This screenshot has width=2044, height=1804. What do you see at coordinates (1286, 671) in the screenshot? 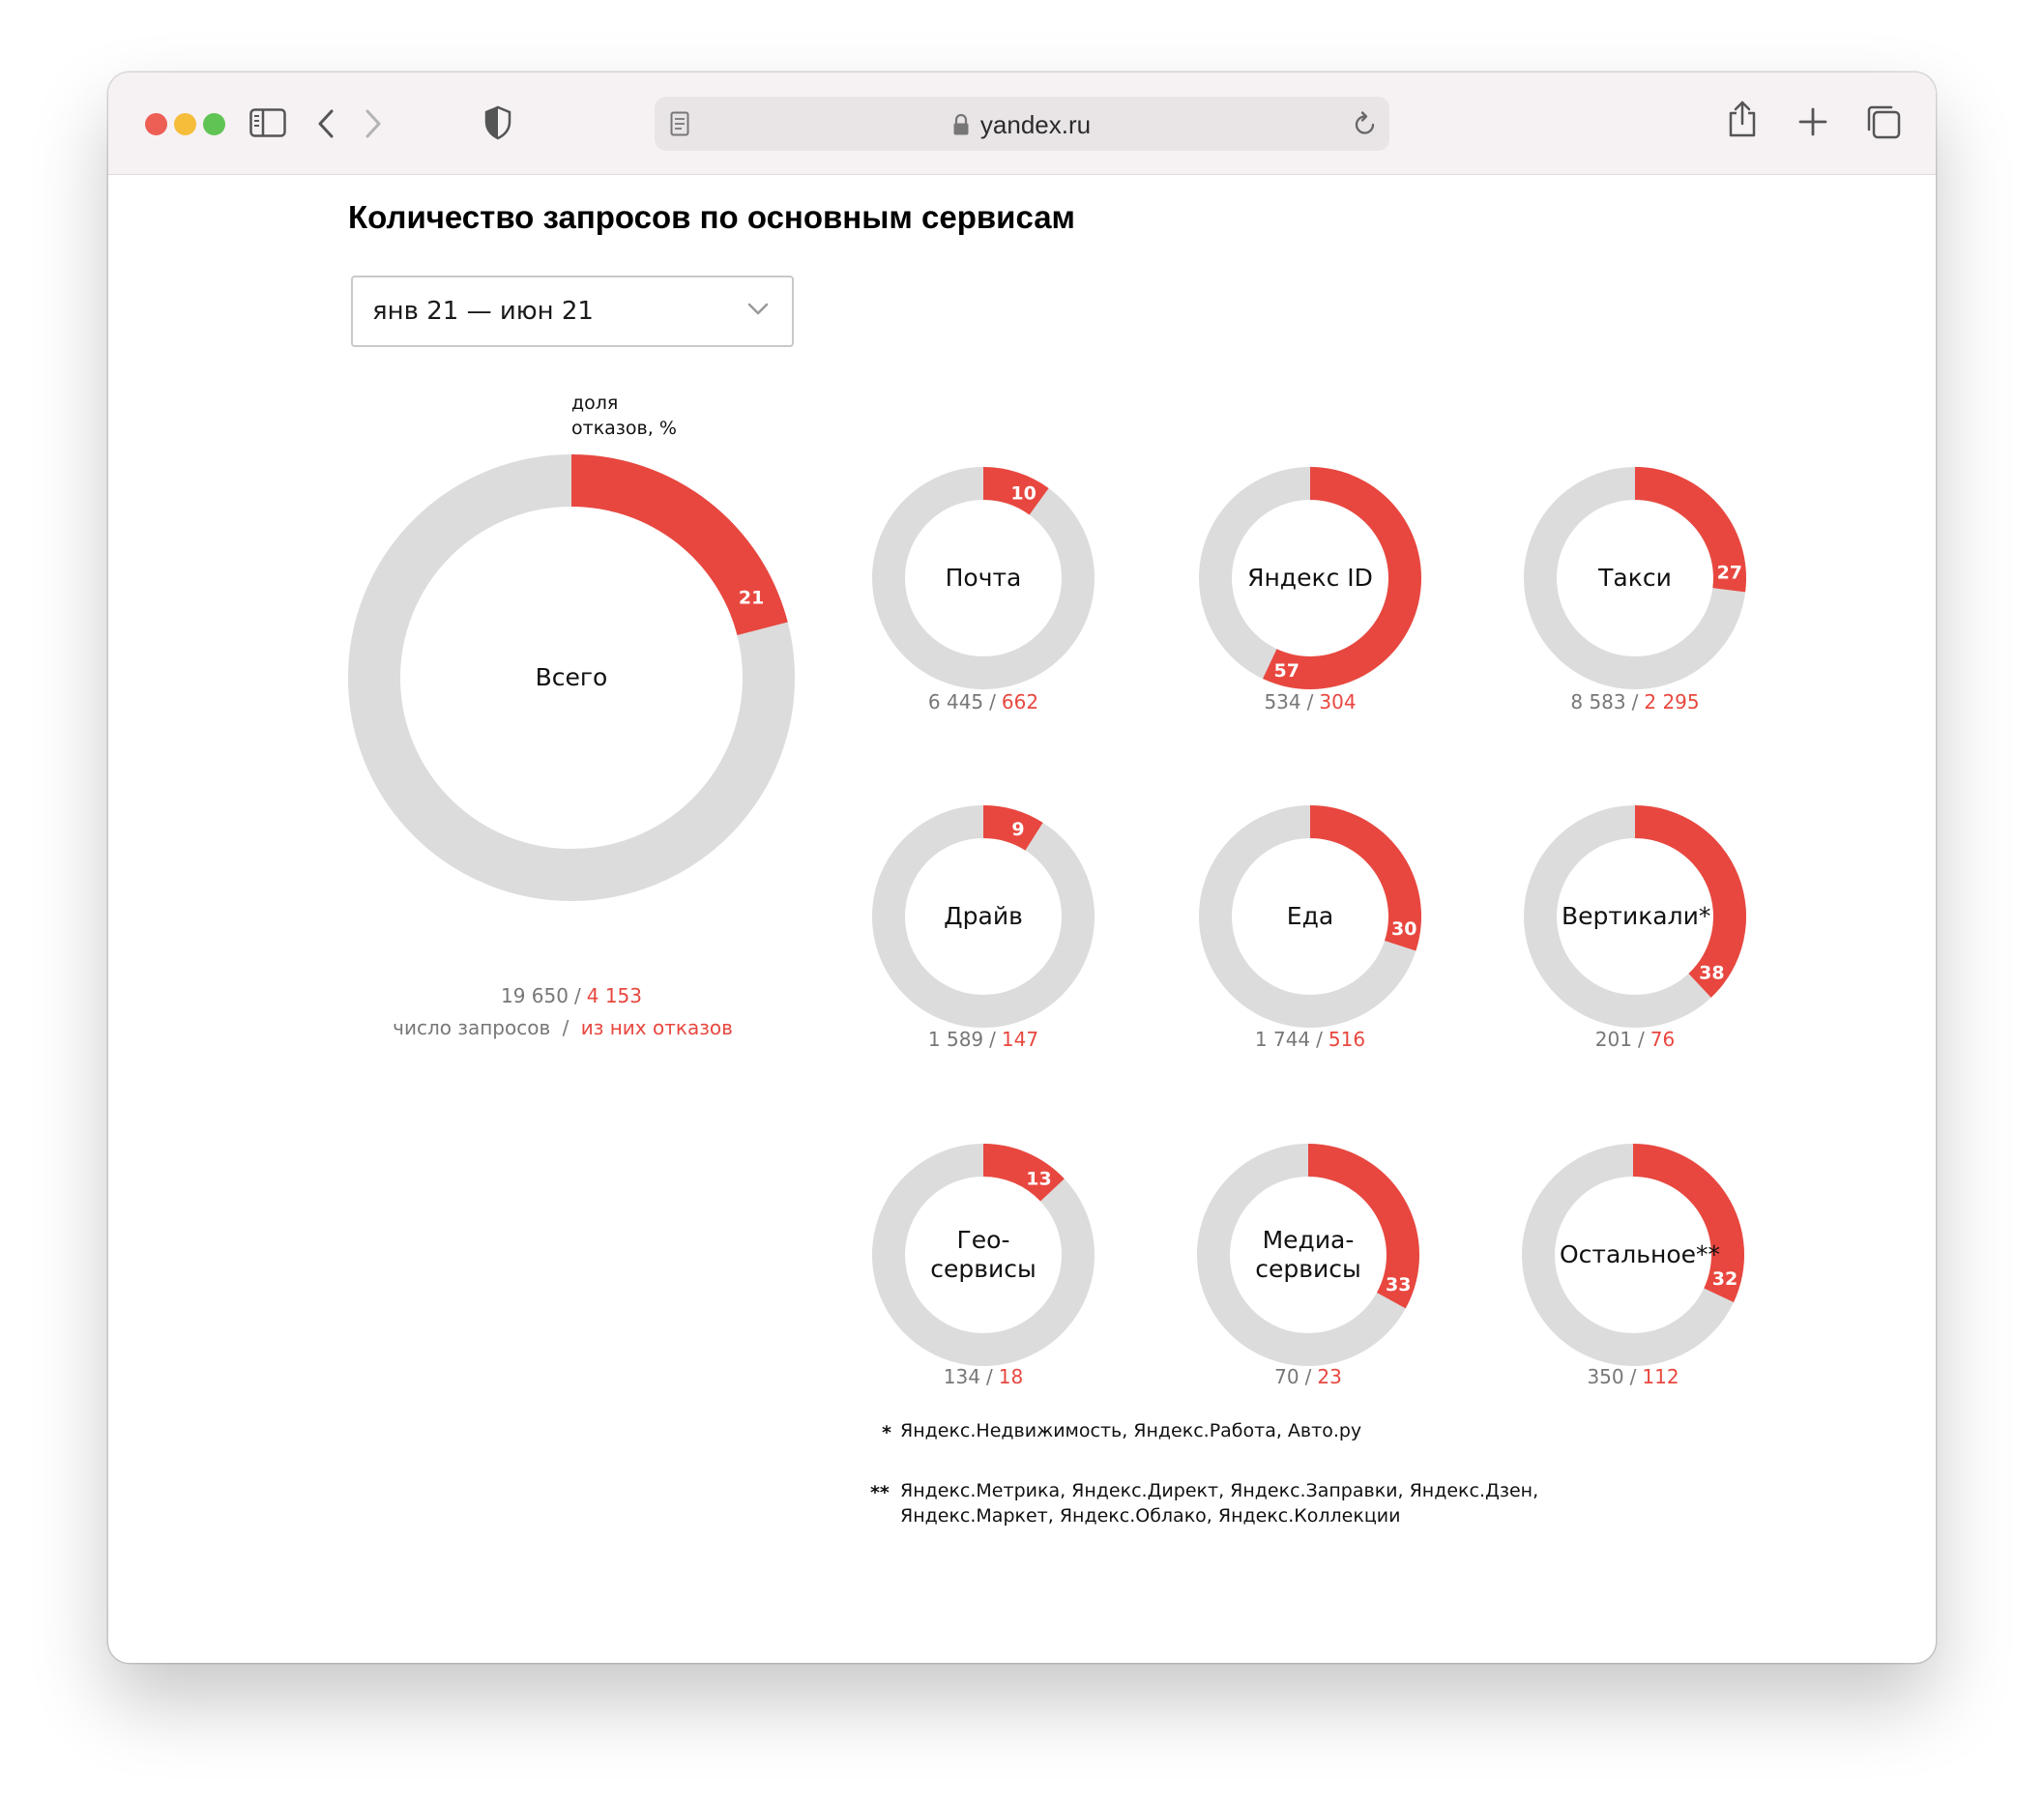
I see `donut-2-reject-pct: 57` at bounding box center [1286, 671].